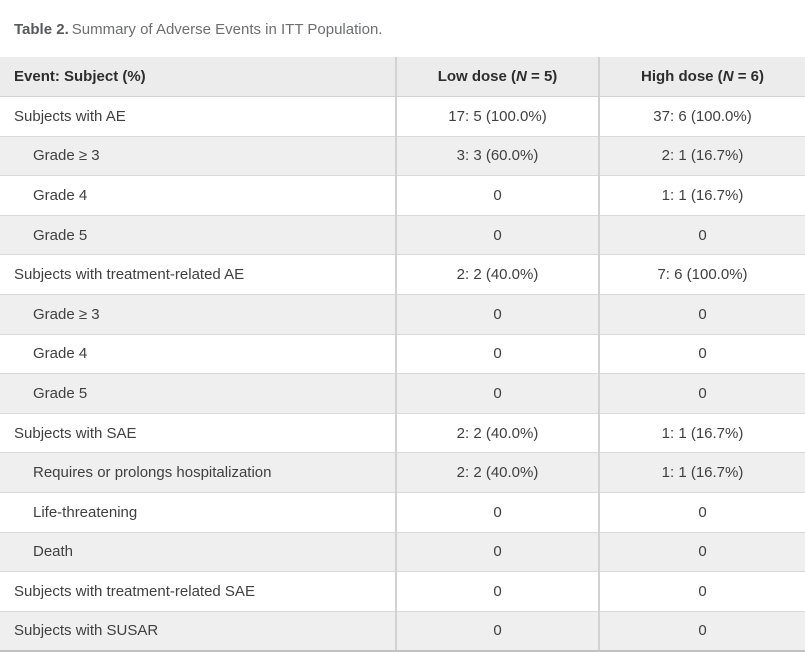 This screenshot has height=653, width=805. What do you see at coordinates (521, 77) in the screenshot?
I see `low-dose-n-symbol: N` at bounding box center [521, 77].